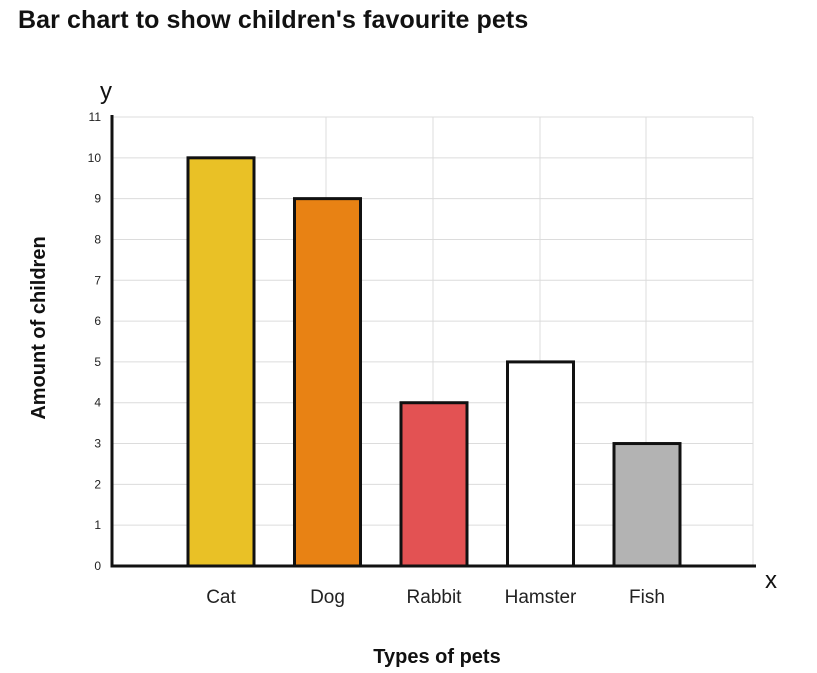  I want to click on y-tick-labels: 0 1 2 3 4 5 6 7 8 9 10 11, so click(95, 341).